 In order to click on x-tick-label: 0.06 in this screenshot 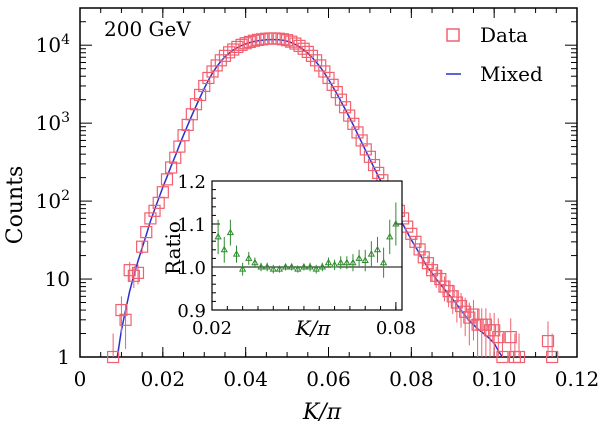, I will do `click(328, 379)`.